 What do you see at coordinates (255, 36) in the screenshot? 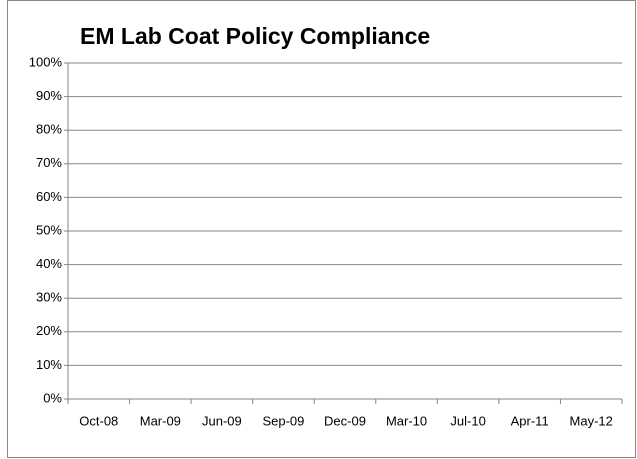
I see `chart-title: EM Lab Coat Policy Compliance` at bounding box center [255, 36].